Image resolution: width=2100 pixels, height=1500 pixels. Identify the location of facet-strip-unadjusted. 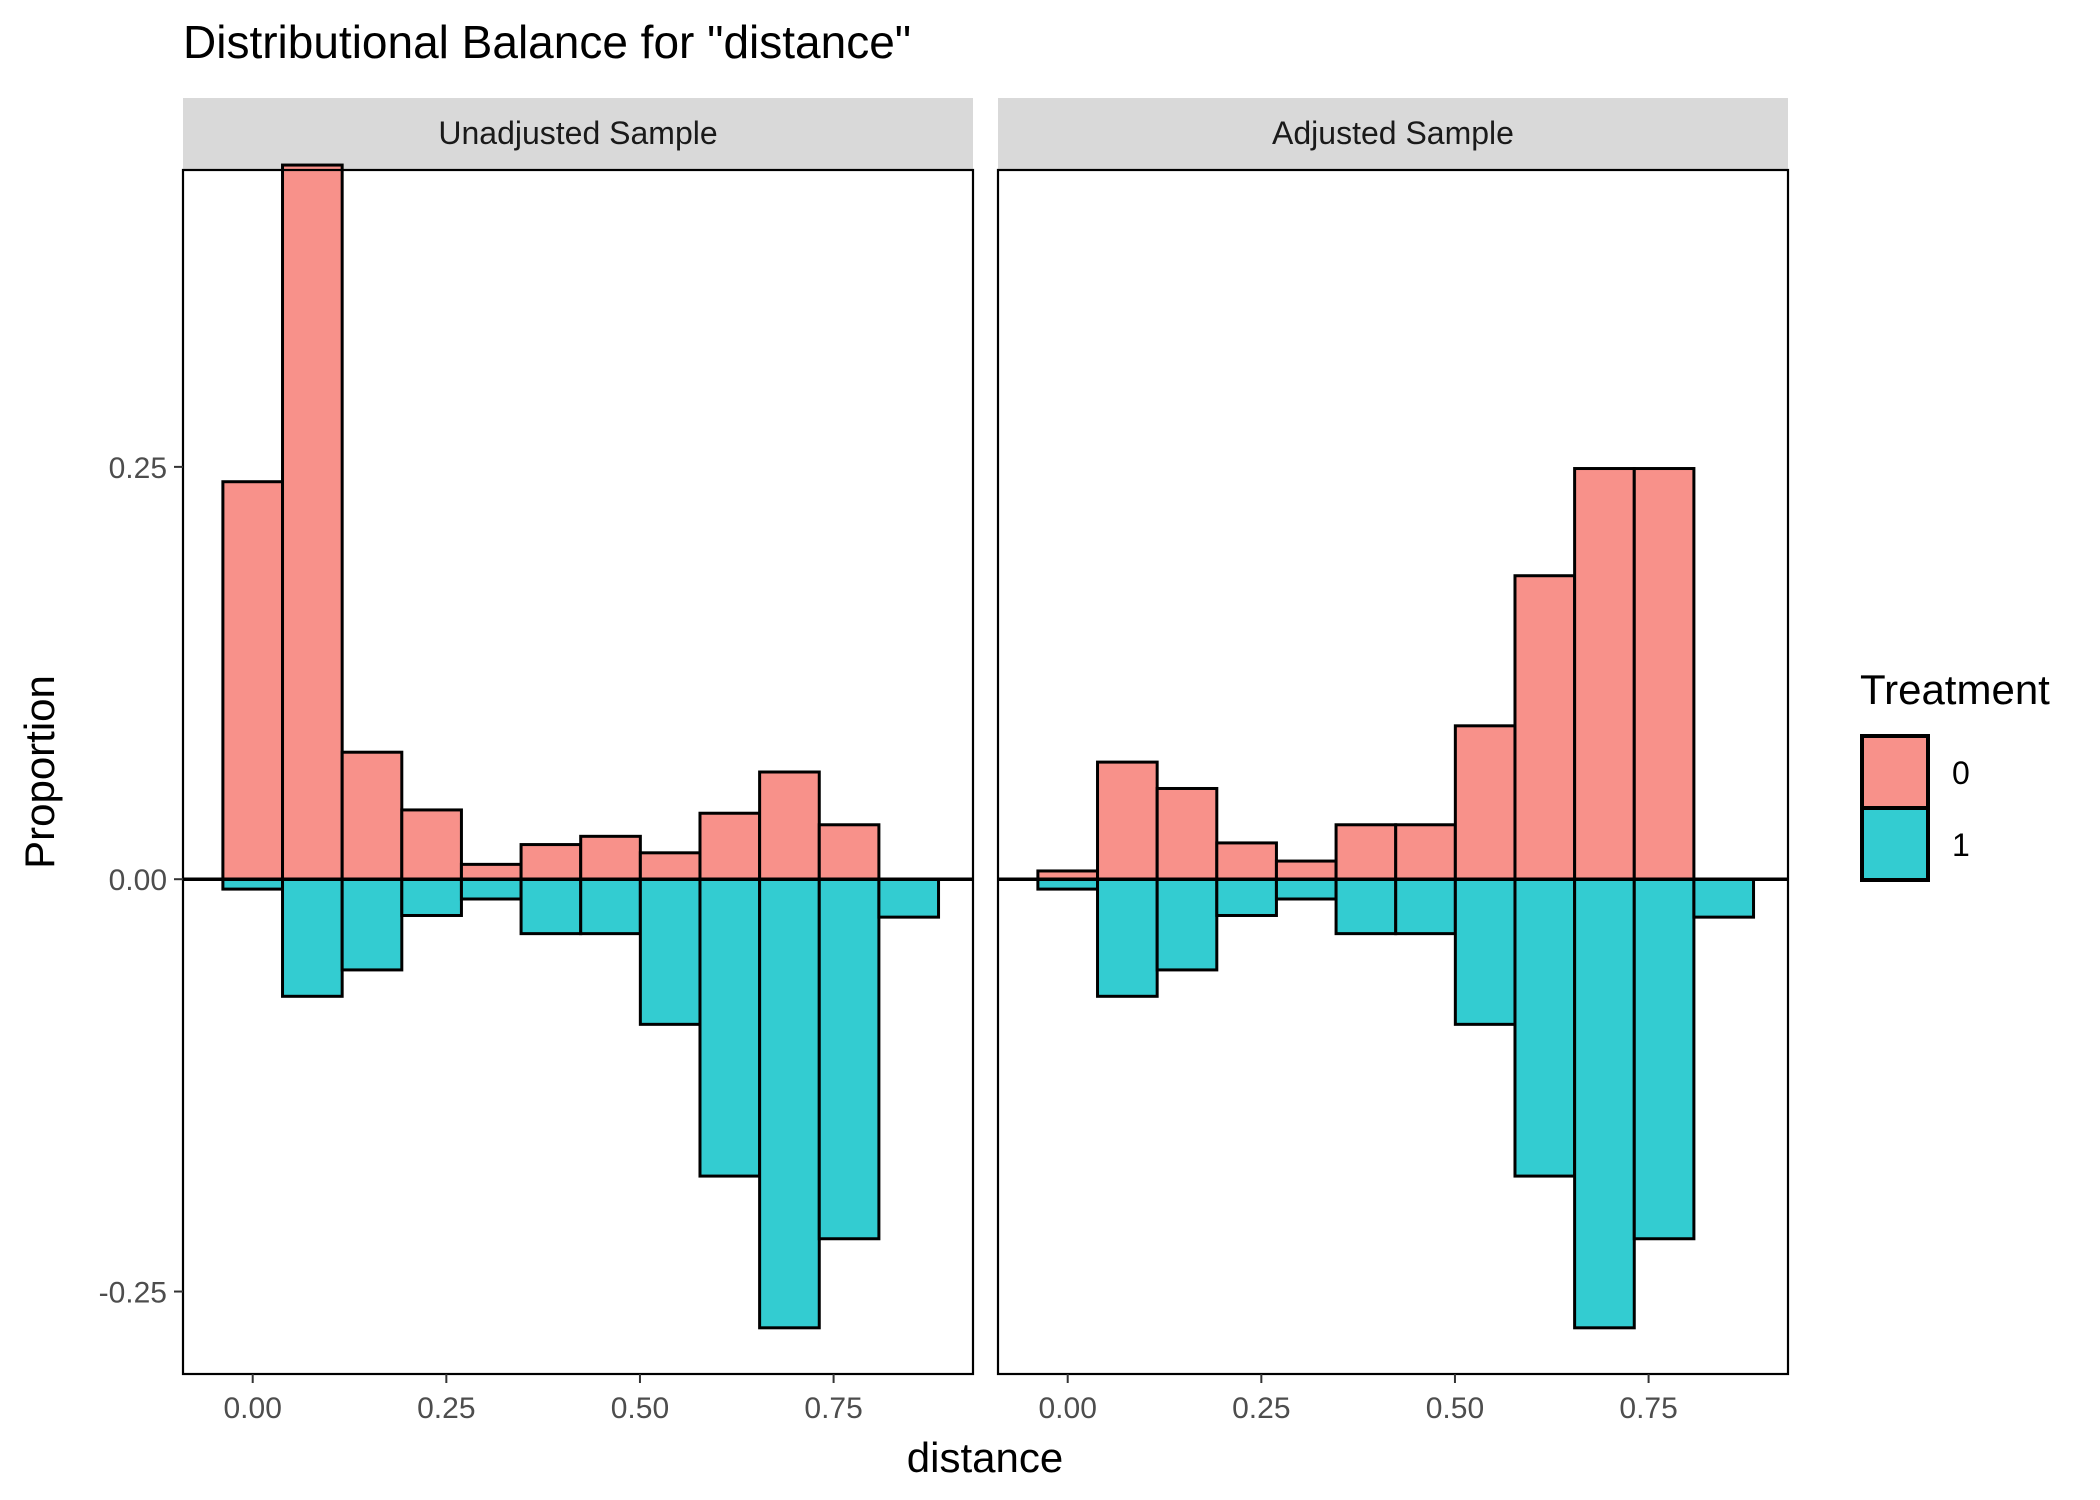
(578, 134).